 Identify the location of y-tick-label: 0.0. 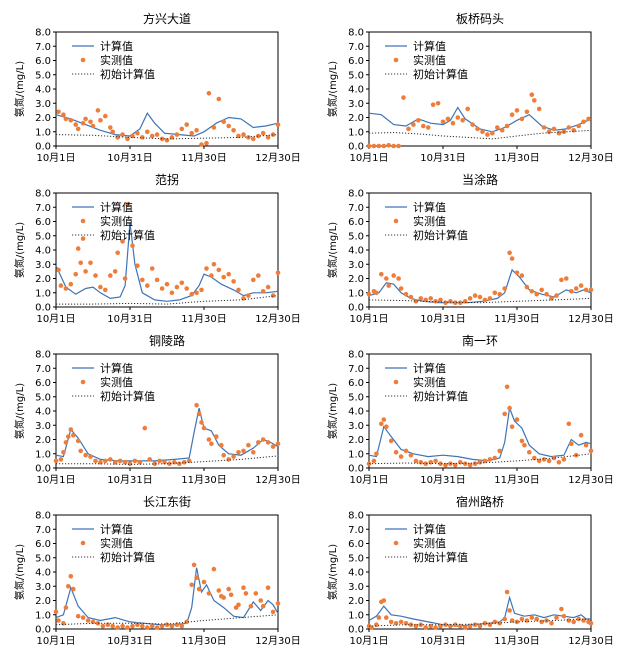
(356, 147).